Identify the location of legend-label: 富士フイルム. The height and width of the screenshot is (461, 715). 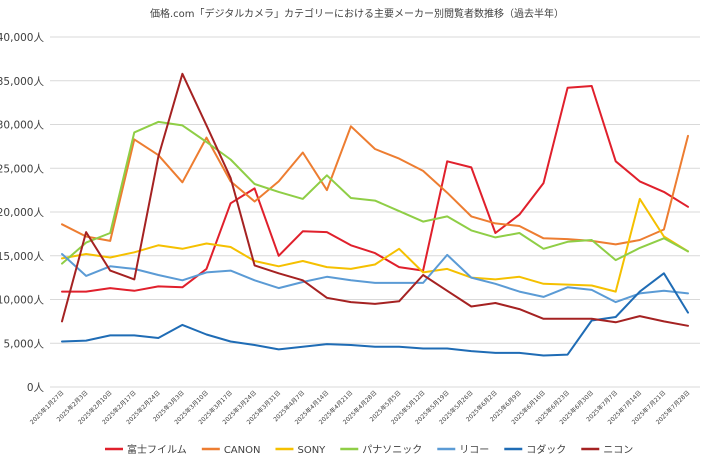
(157, 449).